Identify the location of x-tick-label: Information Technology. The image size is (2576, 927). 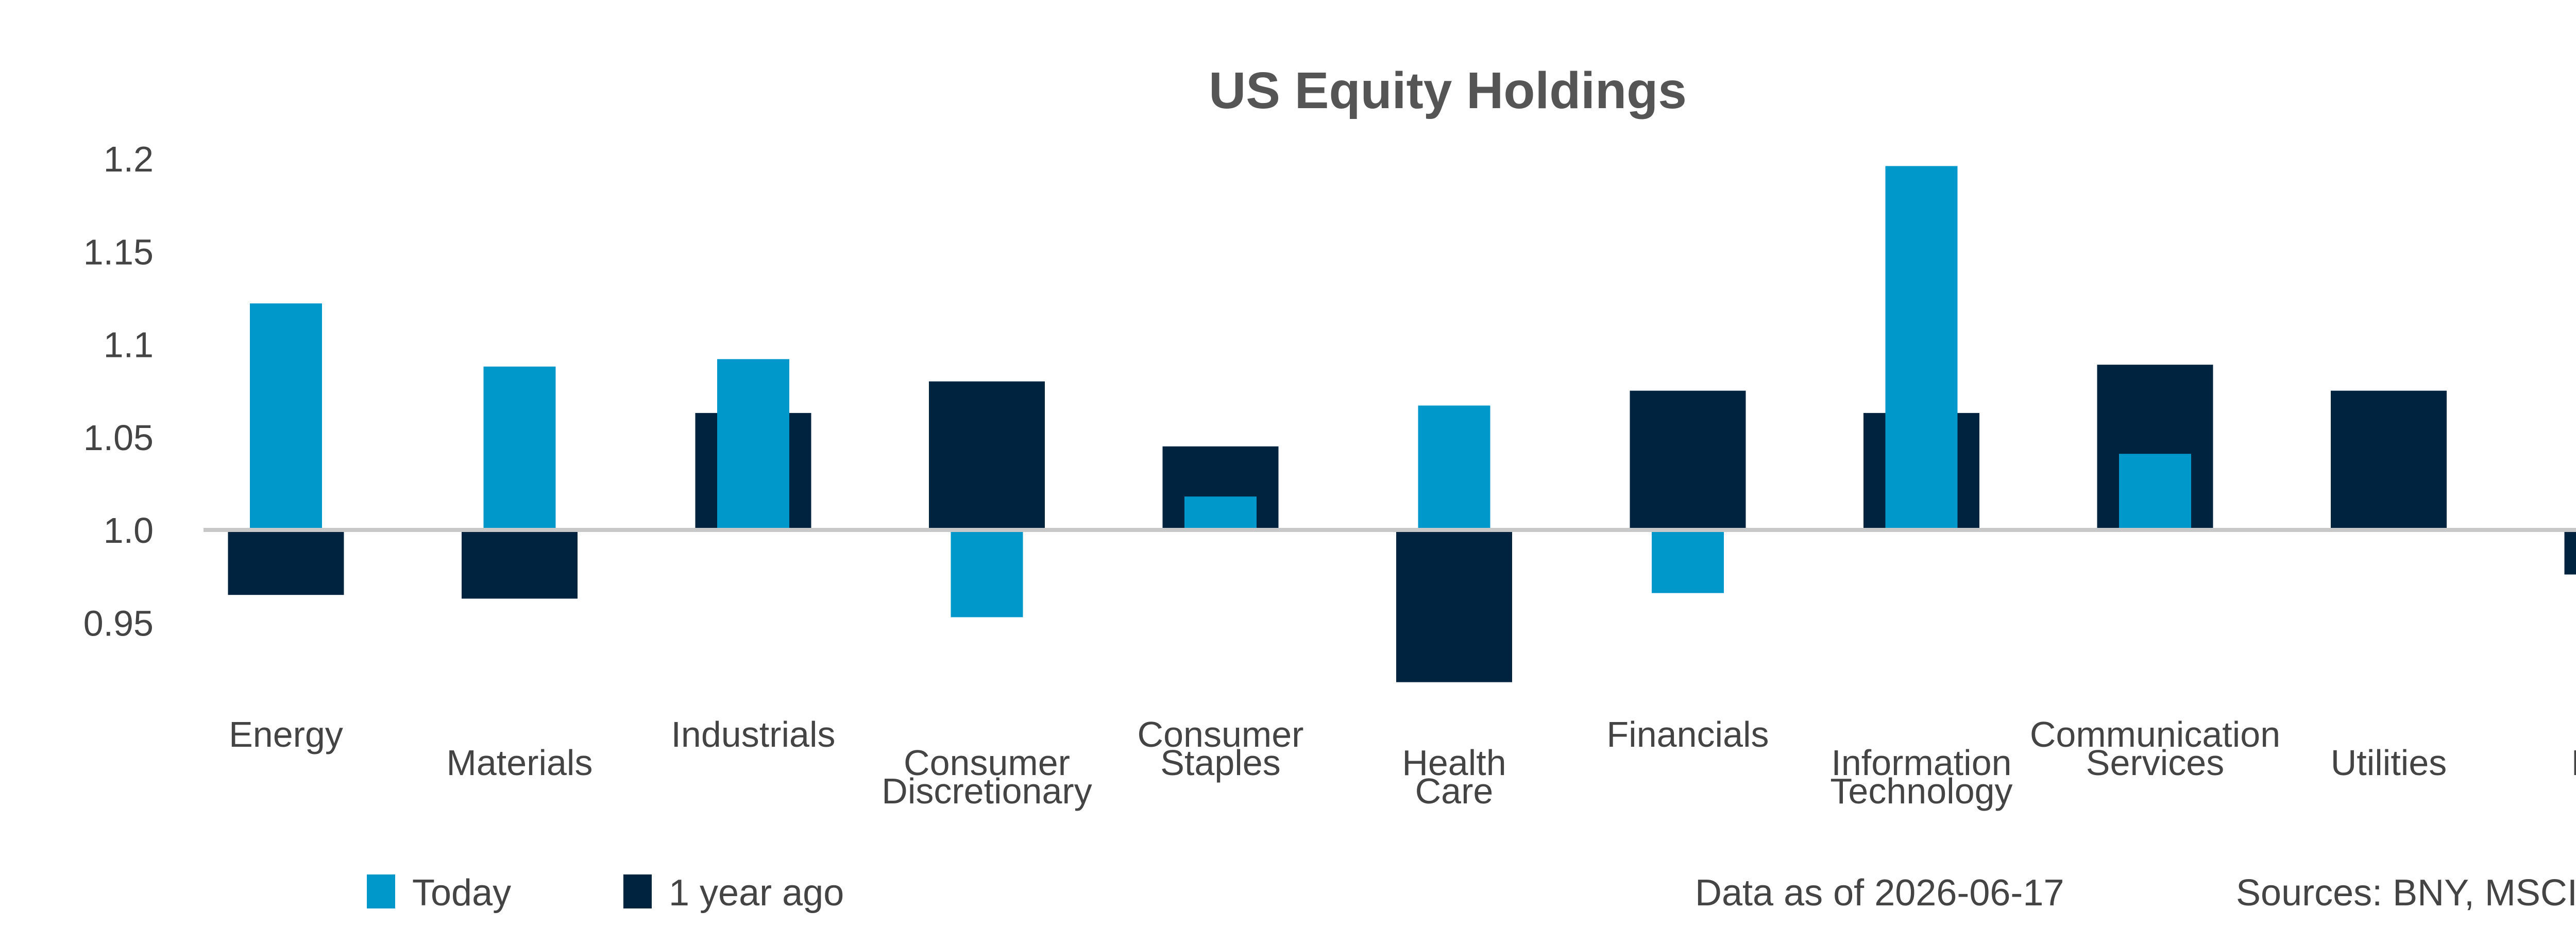
(1921, 777).